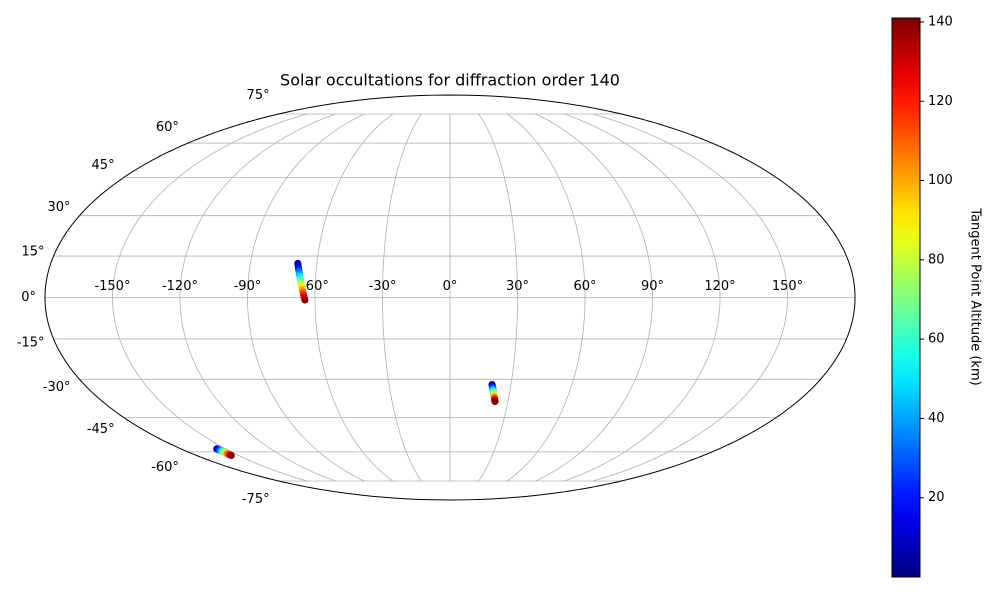  Describe the element at coordinates (936, 497) in the screenshot. I see `colorbar-tick-label: 20` at that location.